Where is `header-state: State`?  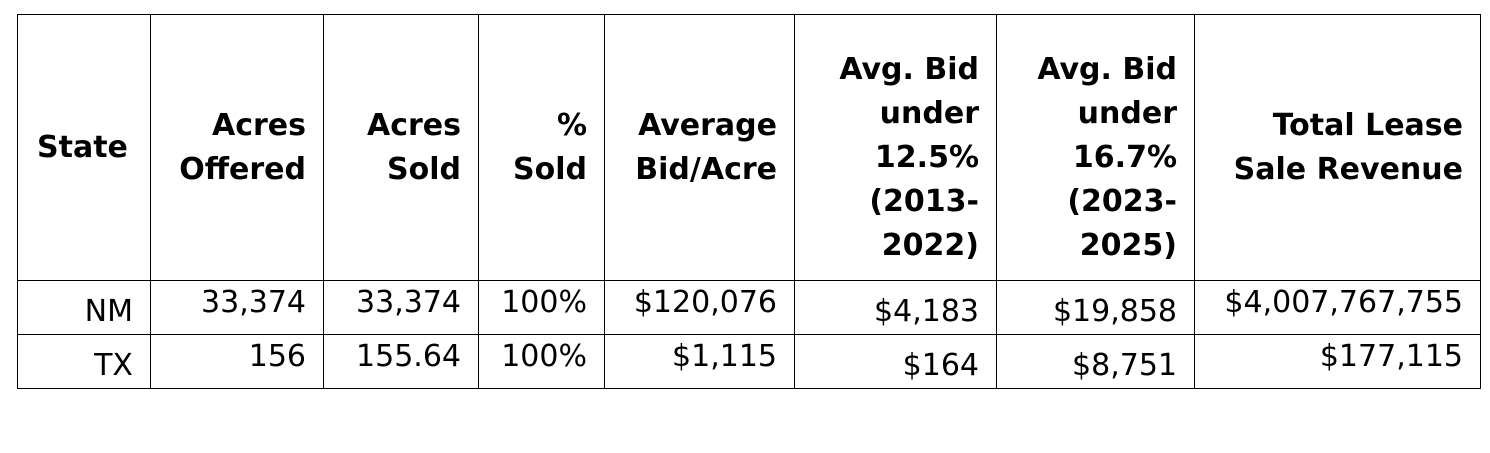 header-state: State is located at coordinates (84, 147).